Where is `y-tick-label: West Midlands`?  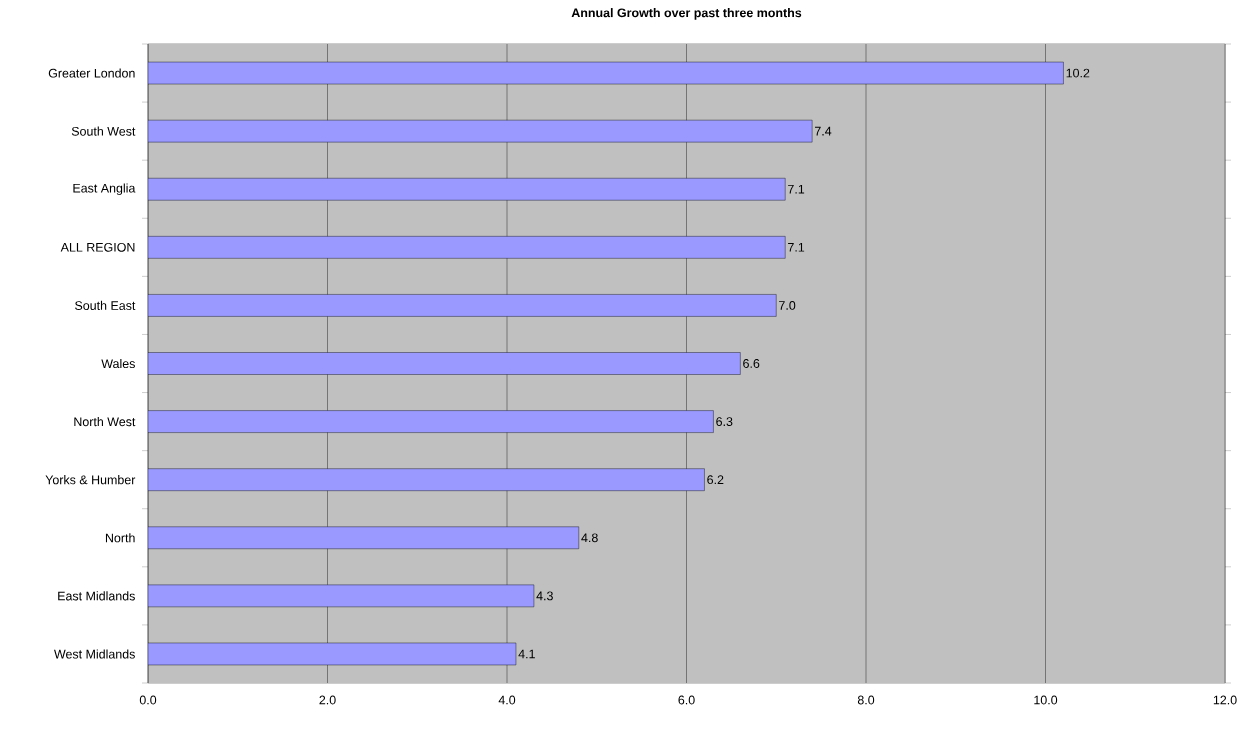 y-tick-label: West Midlands is located at coordinates (94, 654).